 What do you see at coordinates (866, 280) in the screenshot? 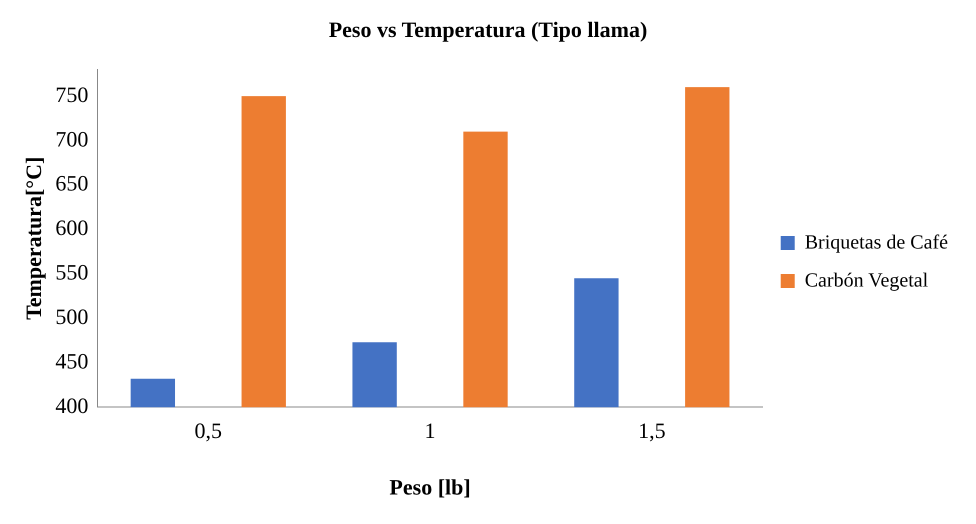
I see `legend-label: Carbón Vegetal` at bounding box center [866, 280].